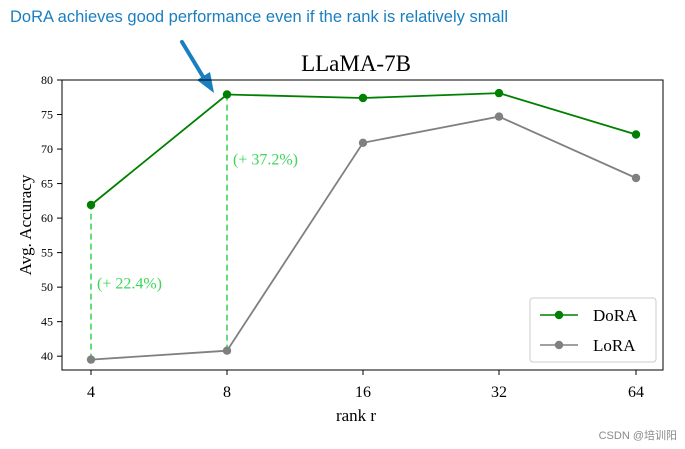 This screenshot has width=685, height=449. What do you see at coordinates (559, 345) in the screenshot?
I see `legend-lora-marker` at bounding box center [559, 345].